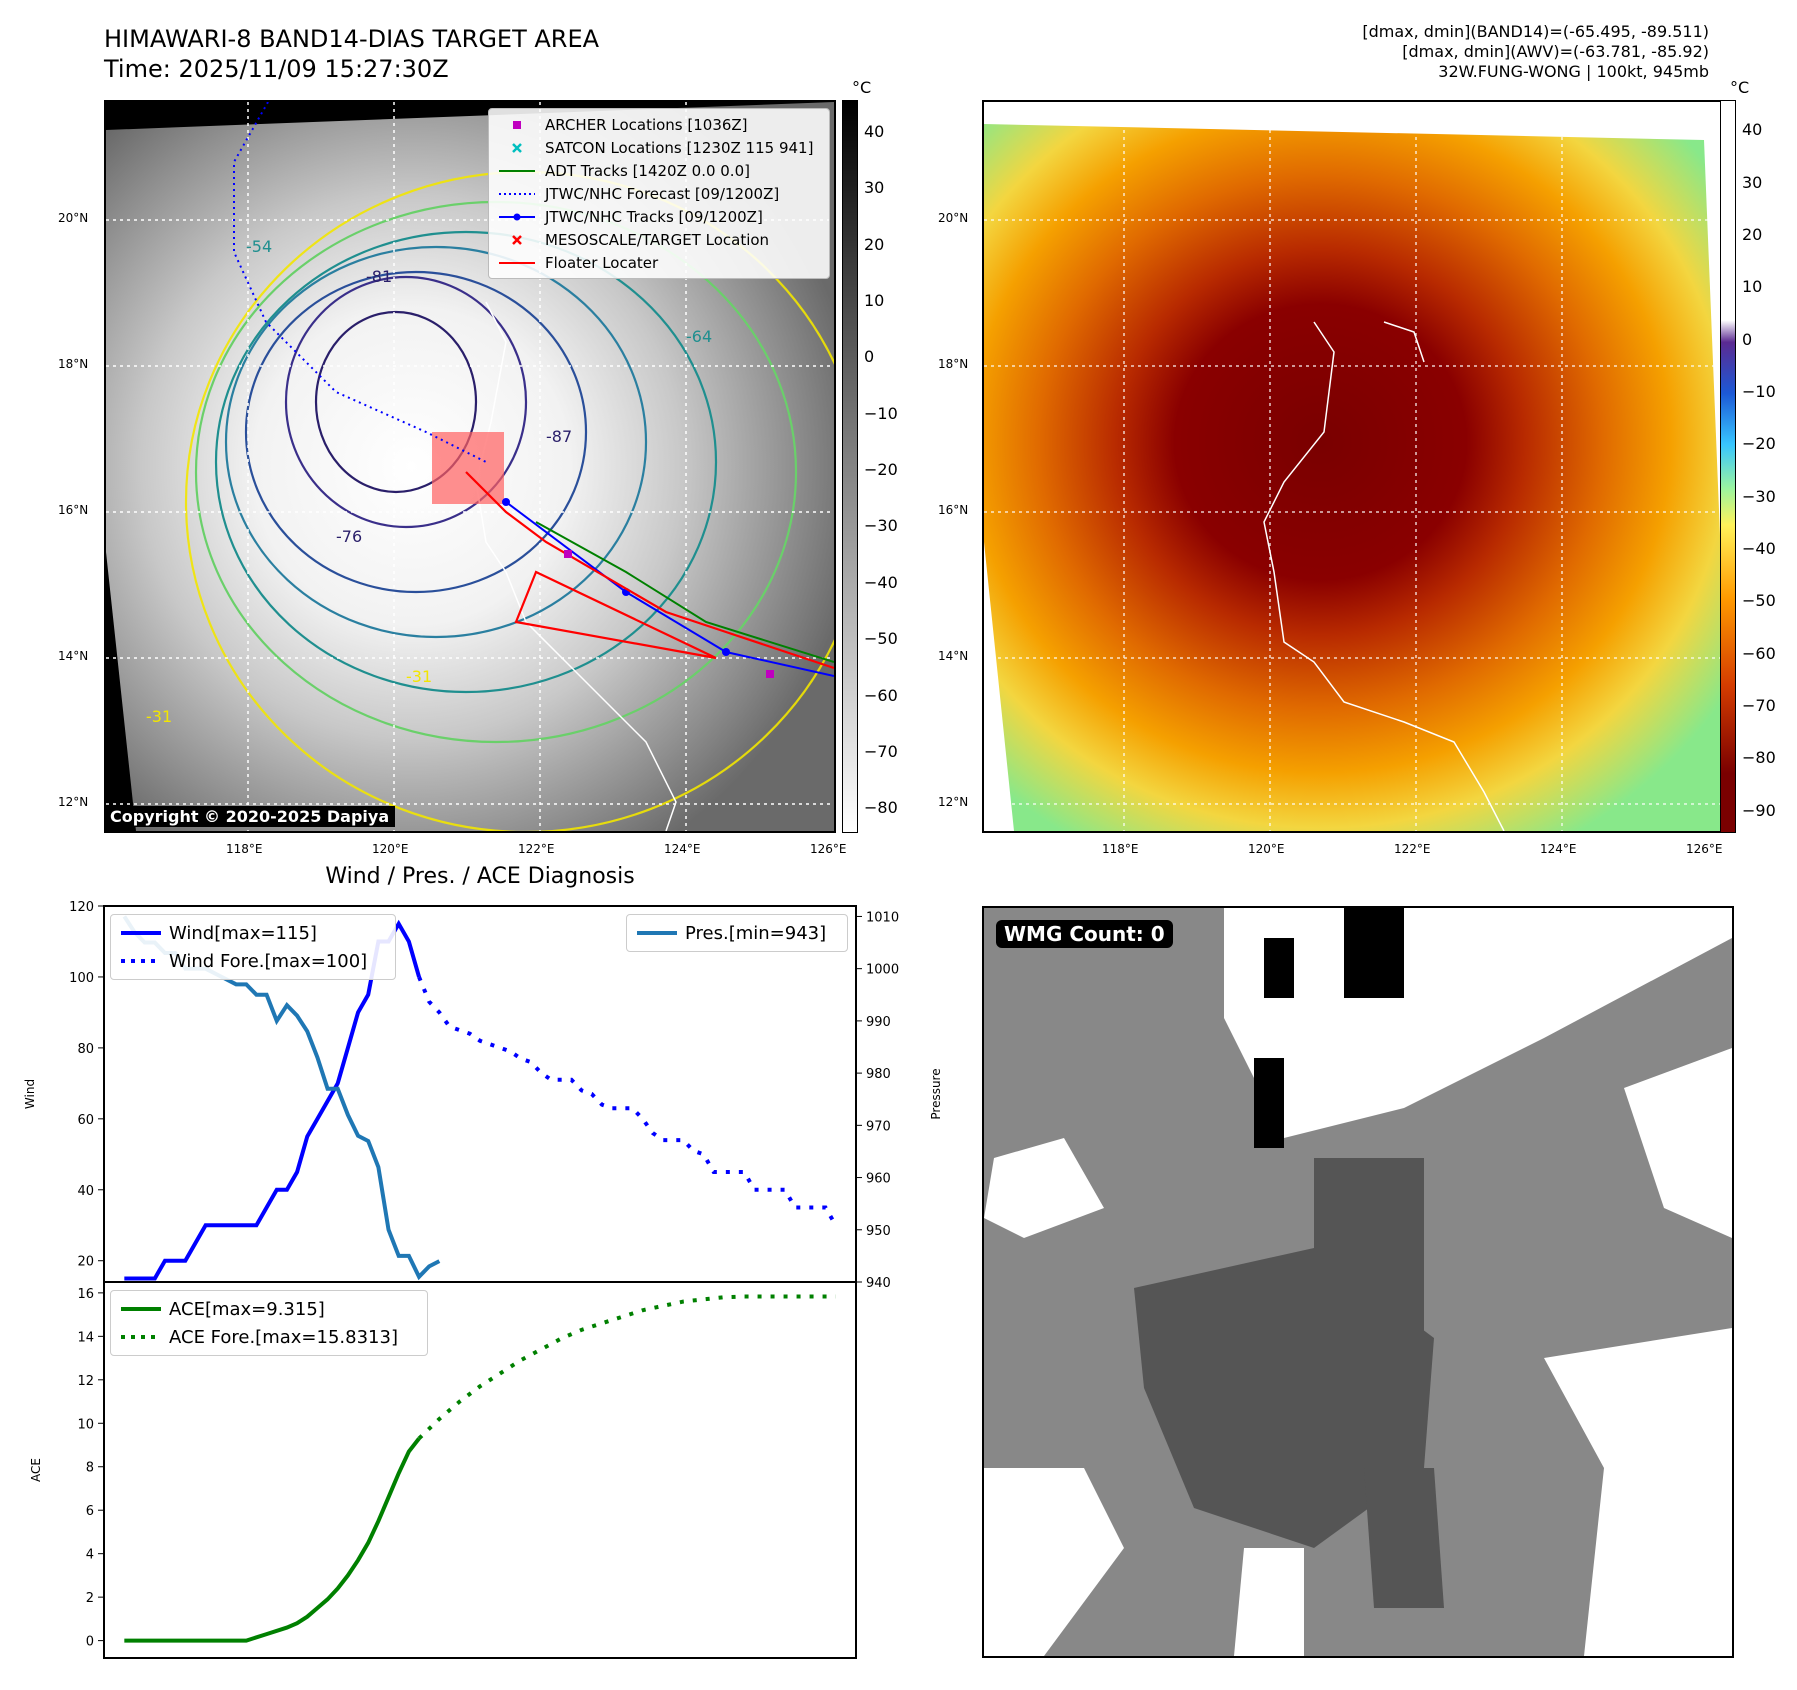 The width and height of the screenshot is (1797, 1690). Describe the element at coordinates (1759, 810) in the screenshot. I see `colorbar-tick-label: −90` at that location.